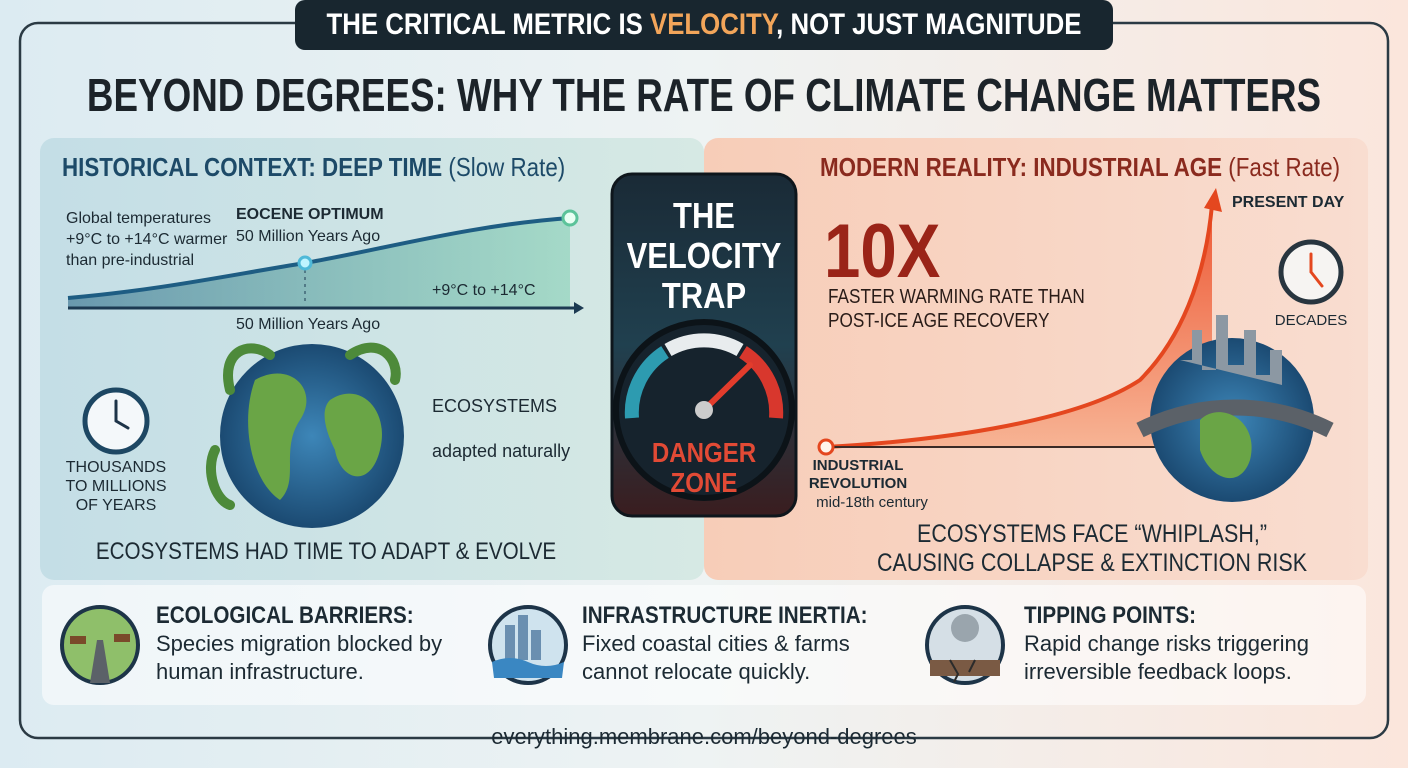 This screenshot has height=768, width=1408. I want to click on velocity-line: TRAP, so click(704, 295).